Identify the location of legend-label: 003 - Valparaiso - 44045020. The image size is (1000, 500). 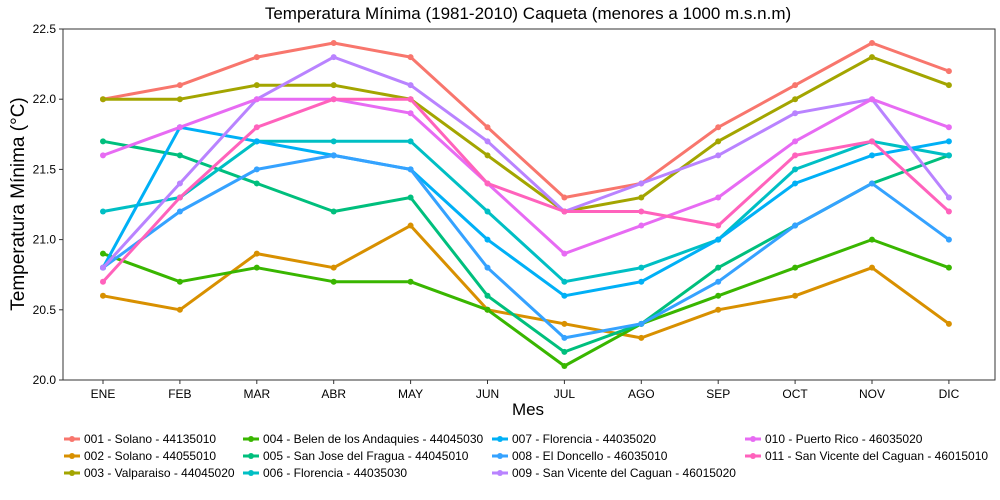
(159, 473).